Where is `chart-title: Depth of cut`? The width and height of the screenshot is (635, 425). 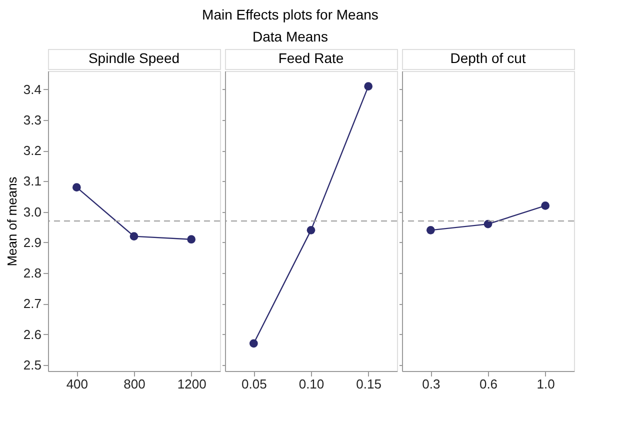 chart-title: Depth of cut is located at coordinates (488, 58).